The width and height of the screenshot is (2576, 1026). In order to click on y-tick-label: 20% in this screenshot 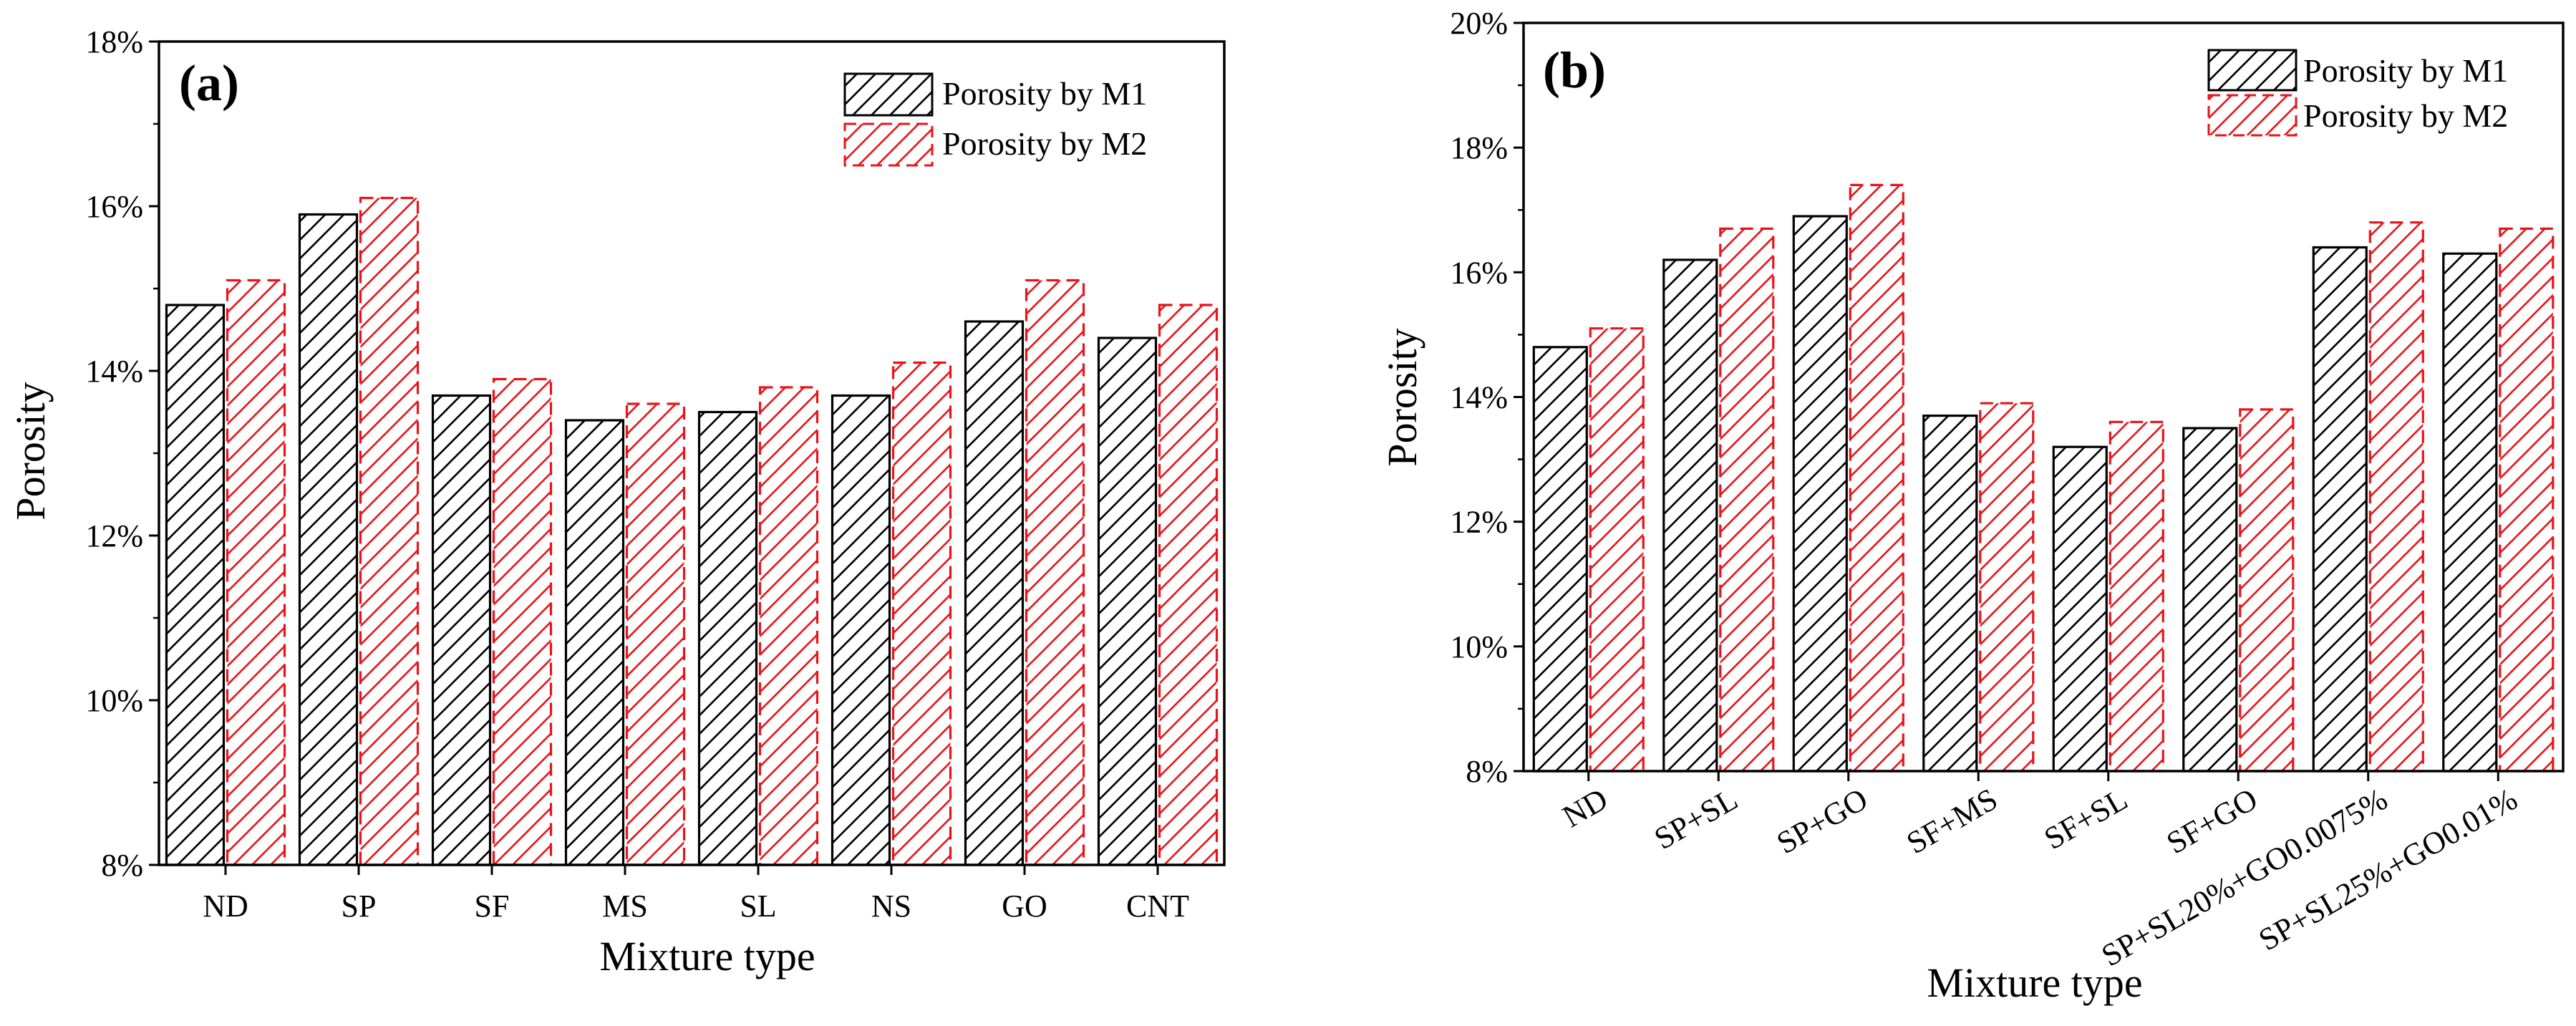, I will do `click(1479, 23)`.